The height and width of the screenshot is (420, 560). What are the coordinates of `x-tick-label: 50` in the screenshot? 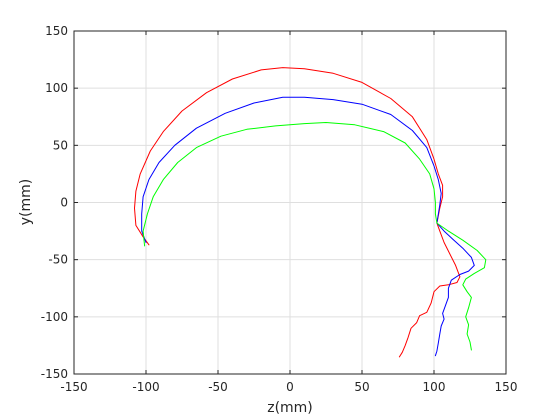 It's located at (361, 387).